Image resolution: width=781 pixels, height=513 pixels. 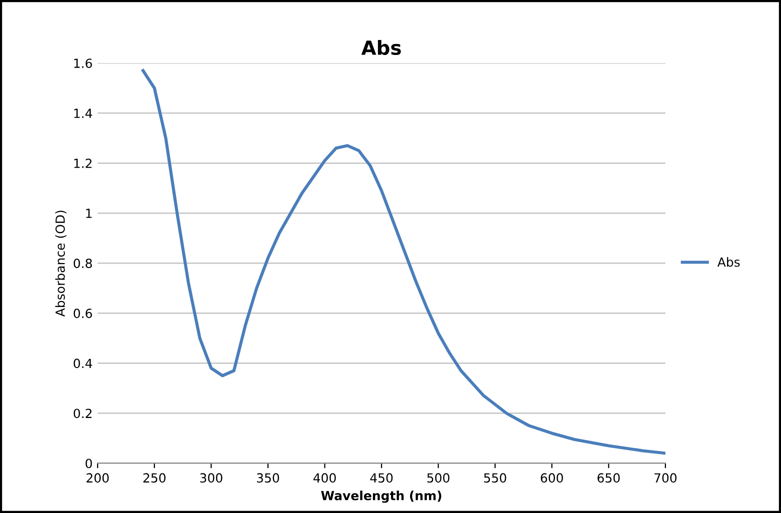 I want to click on y-axis-title: Absorbance (OD), so click(x=60, y=263).